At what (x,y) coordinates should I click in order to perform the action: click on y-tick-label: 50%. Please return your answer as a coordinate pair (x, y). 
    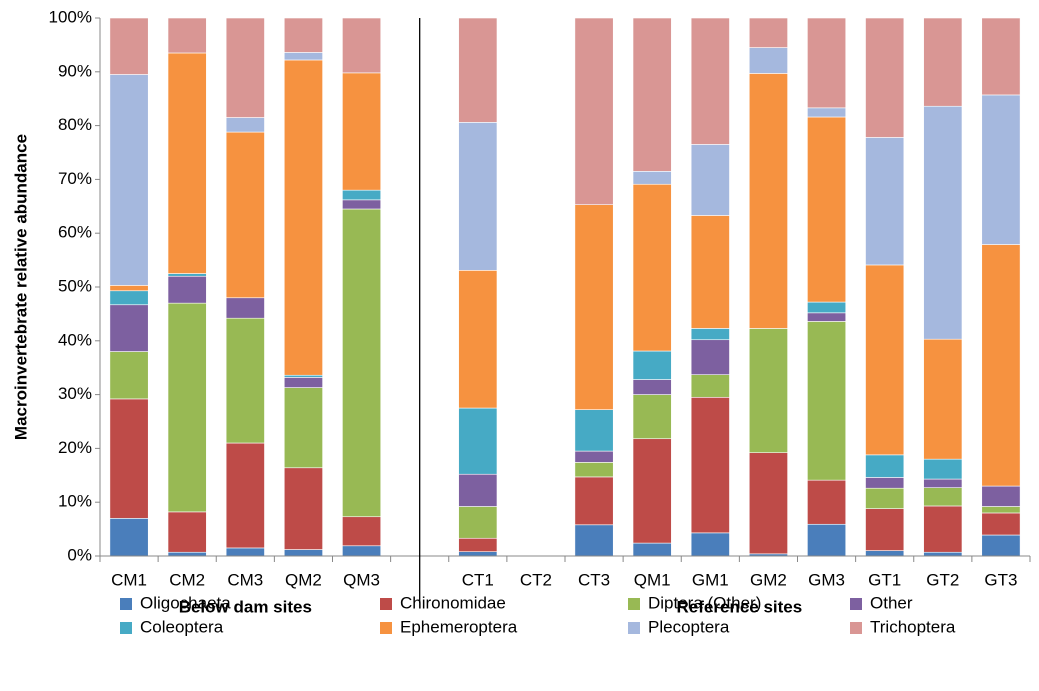
    Looking at the image, I should click on (75, 285).